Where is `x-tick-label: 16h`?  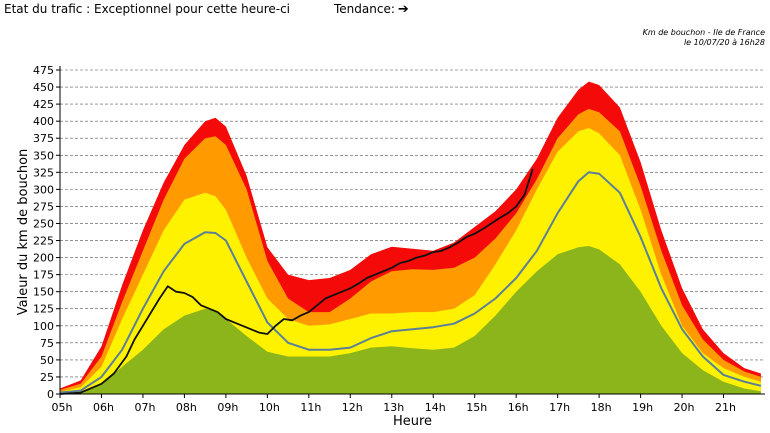
x-tick-label: 16h is located at coordinates (518, 407).